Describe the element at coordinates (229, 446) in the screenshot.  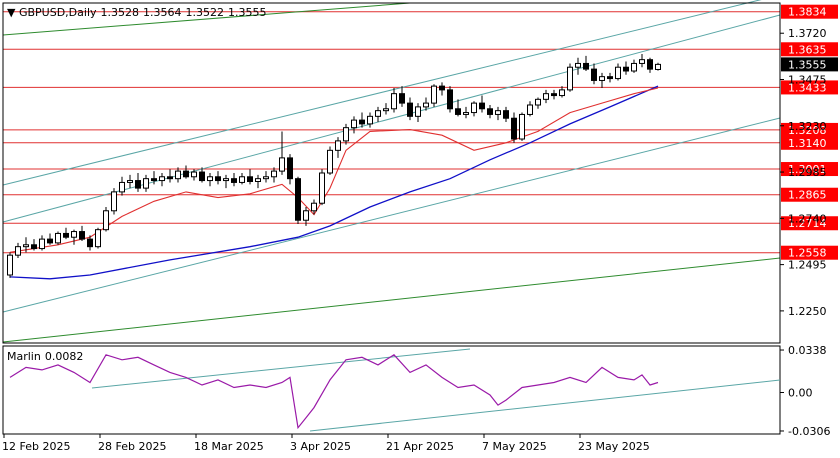
I see `time-tick-label-2: 18 Mar 2025` at that location.